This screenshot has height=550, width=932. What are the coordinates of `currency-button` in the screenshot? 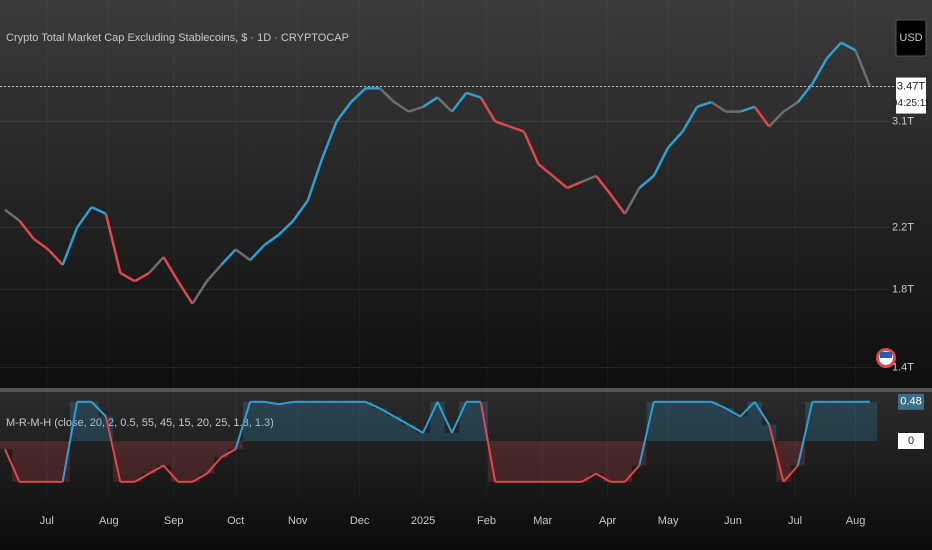 It's located at (911, 38).